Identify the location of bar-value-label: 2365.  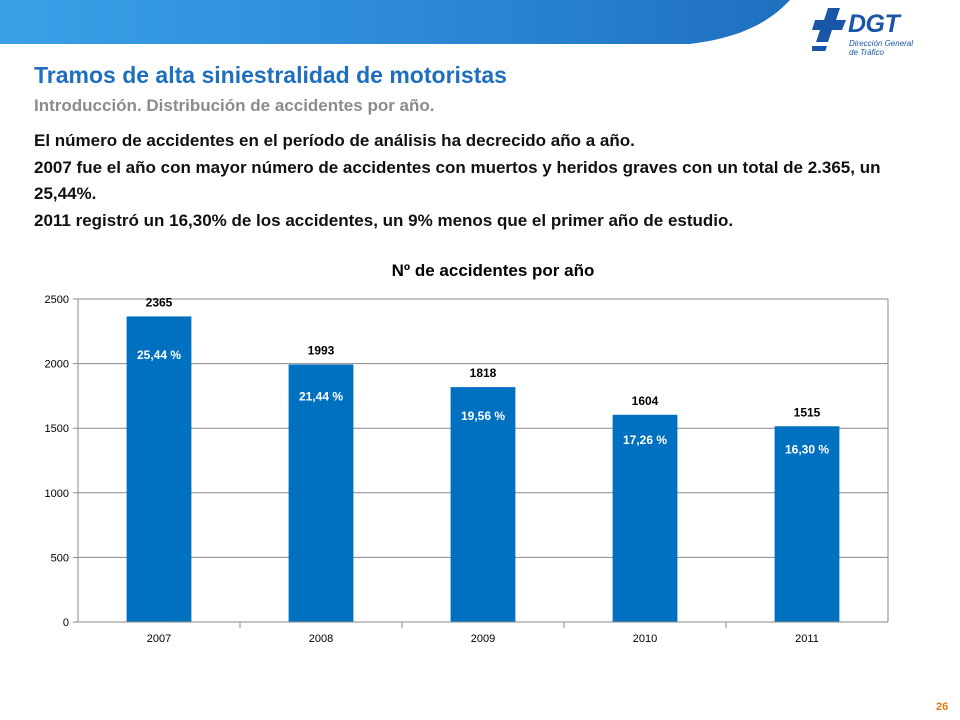
(159, 302).